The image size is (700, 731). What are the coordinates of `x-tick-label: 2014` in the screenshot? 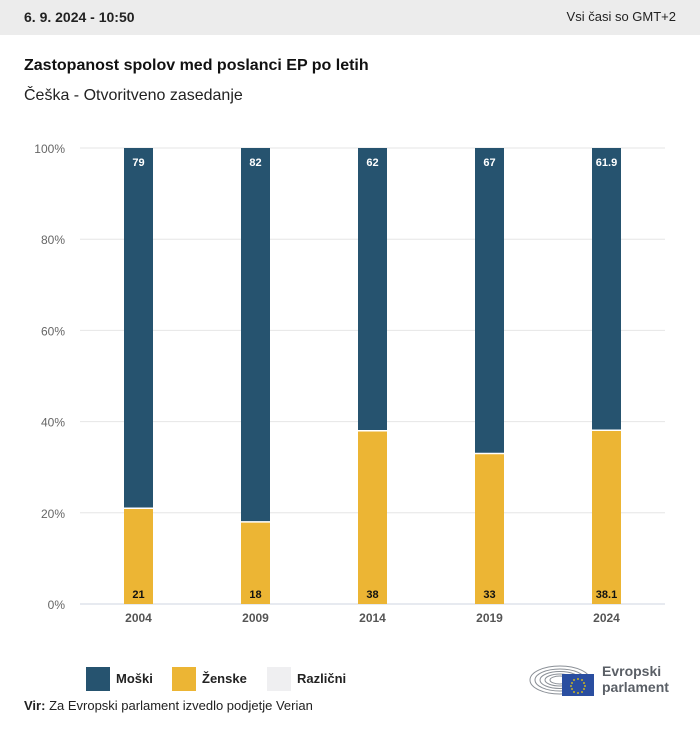 It's located at (372, 618).